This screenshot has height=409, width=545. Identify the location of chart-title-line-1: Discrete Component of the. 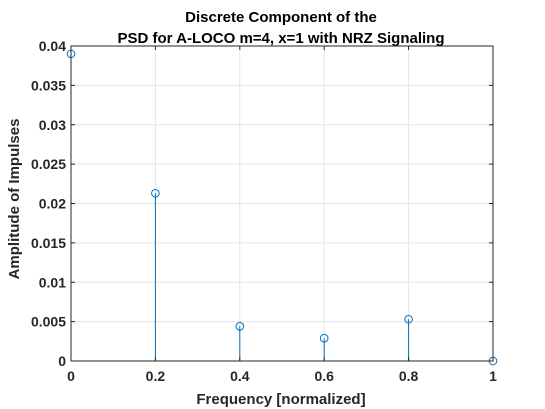
(281, 17).